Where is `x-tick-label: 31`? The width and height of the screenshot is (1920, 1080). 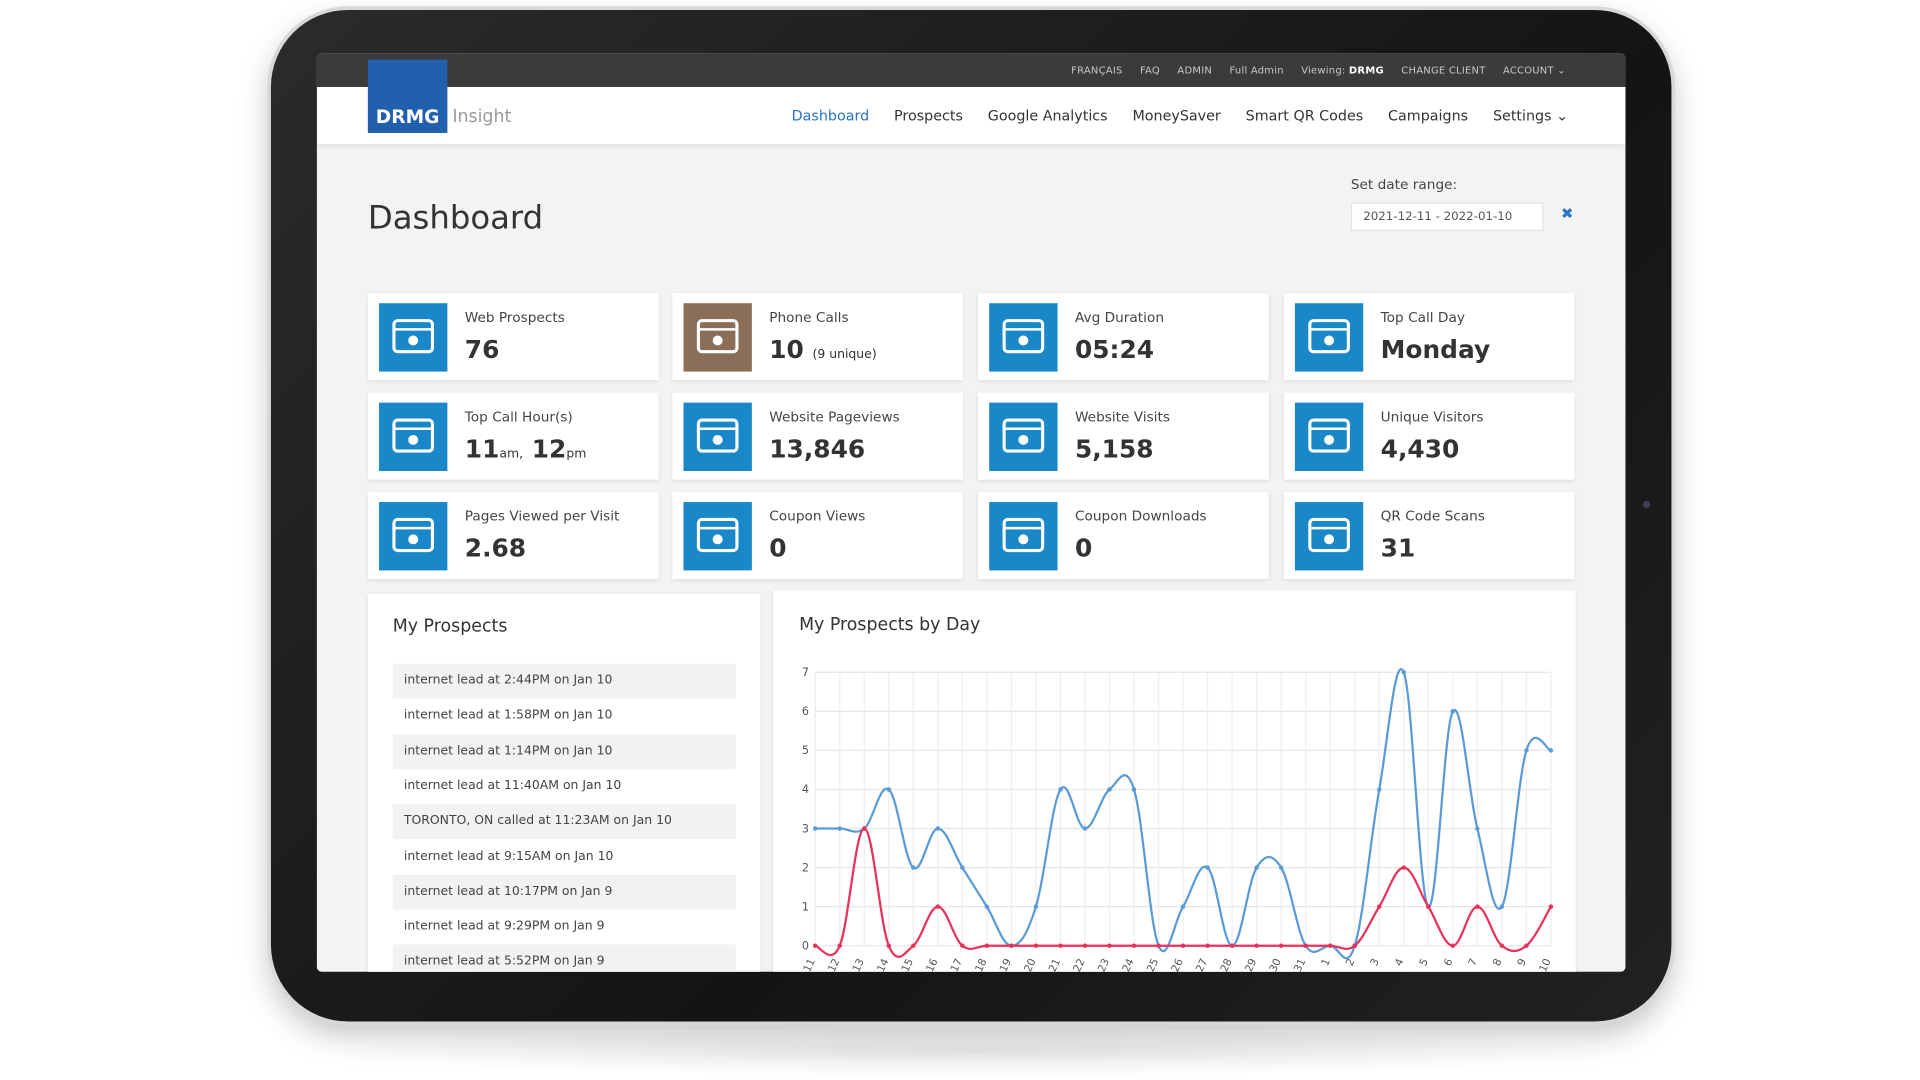
x-tick-label: 31 is located at coordinates (1300, 964).